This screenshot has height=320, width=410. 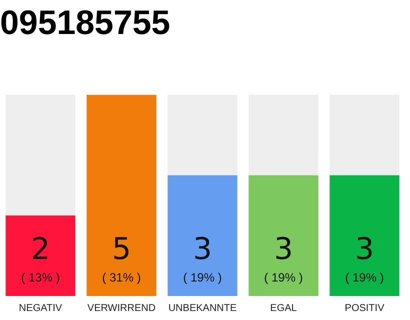 I want to click on chart-title: 095185755, so click(x=85, y=23).